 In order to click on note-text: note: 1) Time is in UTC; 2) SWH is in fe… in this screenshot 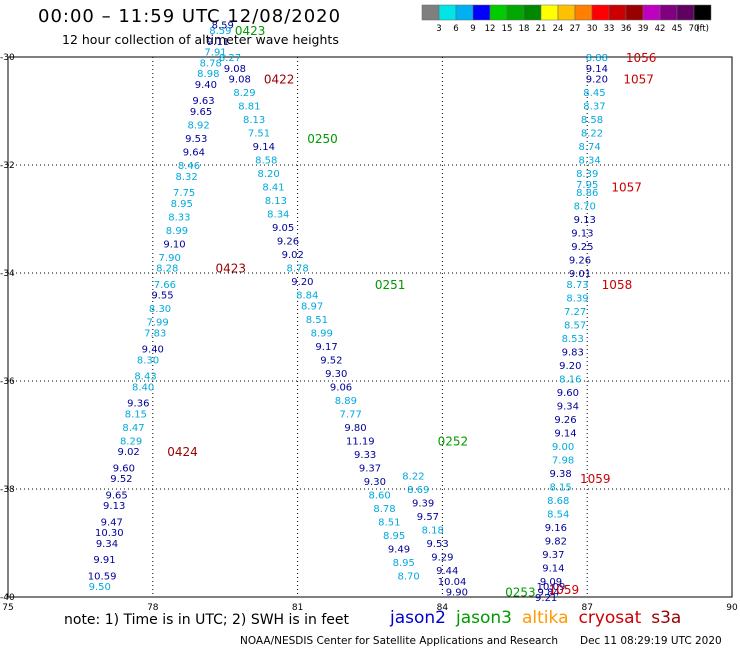, I will do `click(207, 620)`.